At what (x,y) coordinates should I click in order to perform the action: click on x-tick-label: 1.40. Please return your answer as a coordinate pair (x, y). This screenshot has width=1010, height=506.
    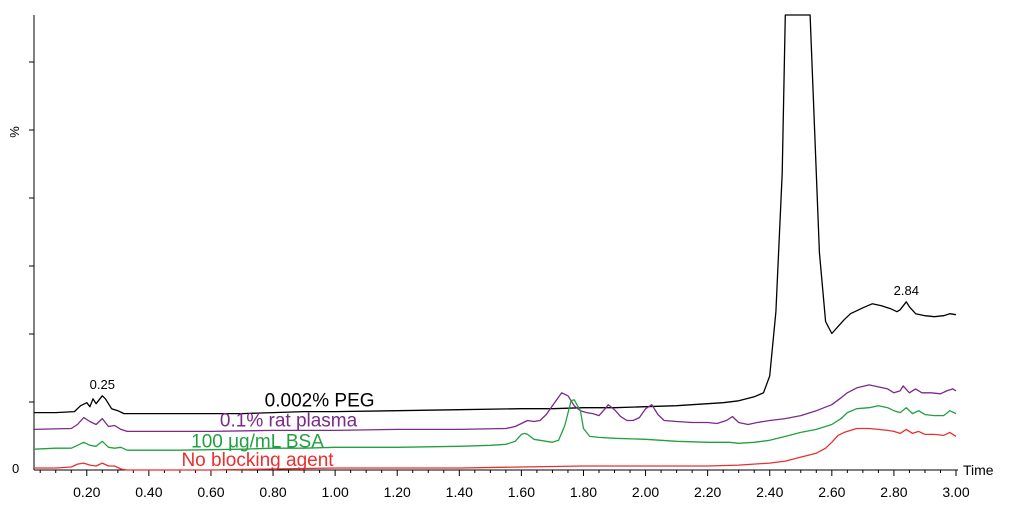
    Looking at the image, I should click on (459, 492).